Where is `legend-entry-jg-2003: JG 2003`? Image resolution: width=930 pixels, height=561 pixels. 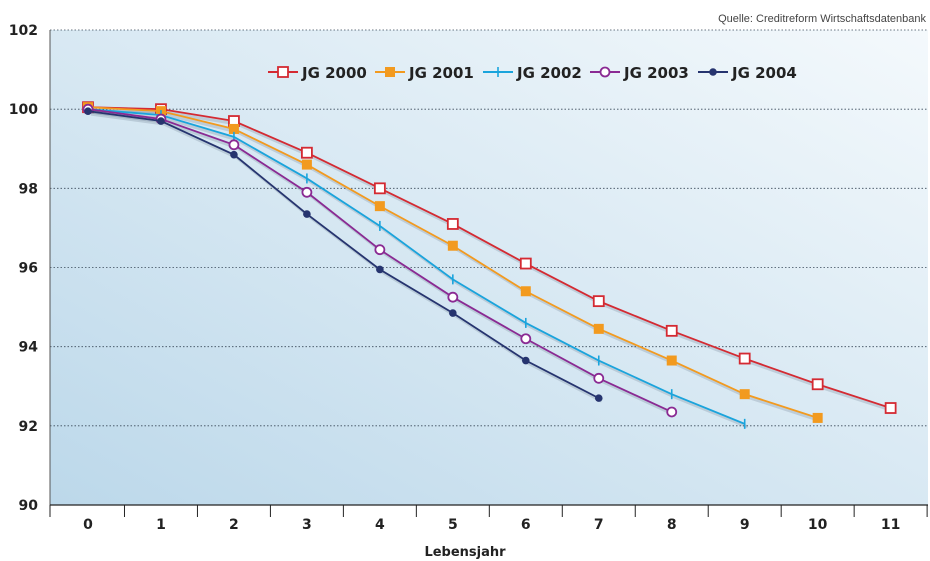
legend-entry-jg-2003: JG 2003 is located at coordinates (639, 73).